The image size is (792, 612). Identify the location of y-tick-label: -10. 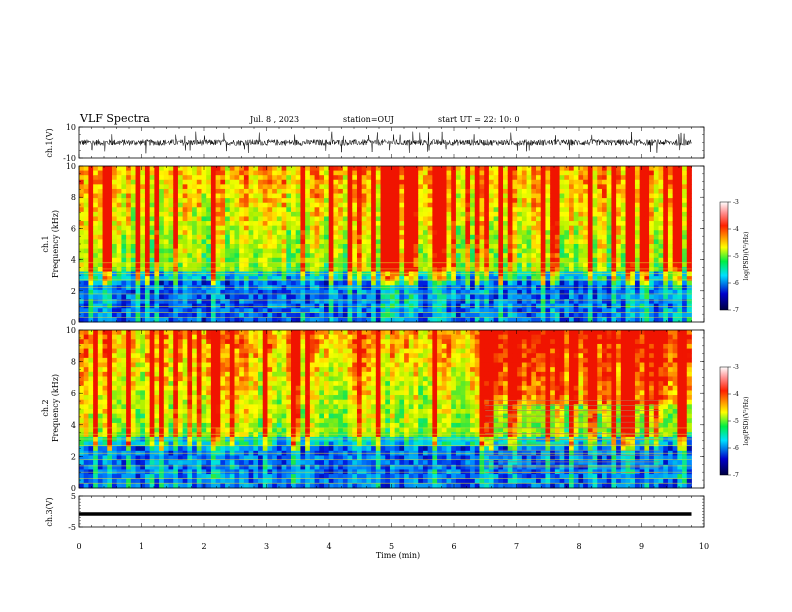
(69, 158).